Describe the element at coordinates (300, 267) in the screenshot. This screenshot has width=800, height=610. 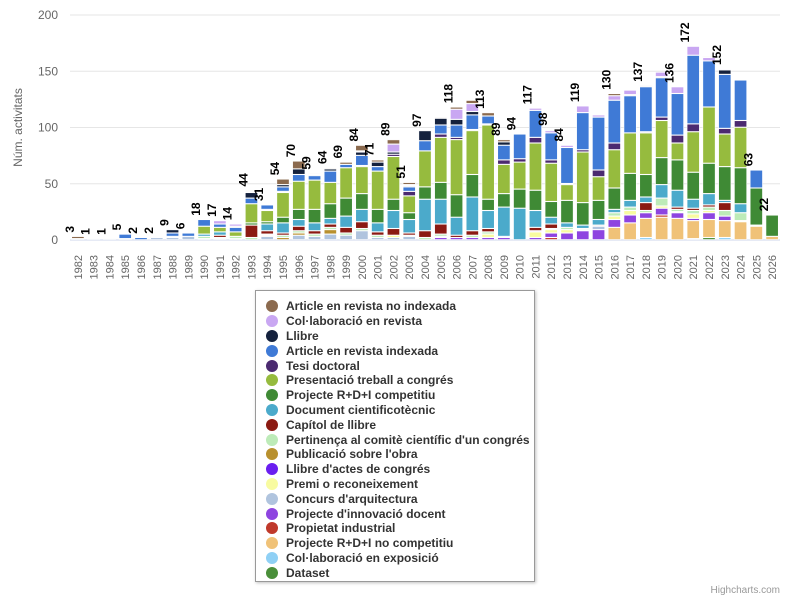
I see `x-tick-label: 1996` at that location.